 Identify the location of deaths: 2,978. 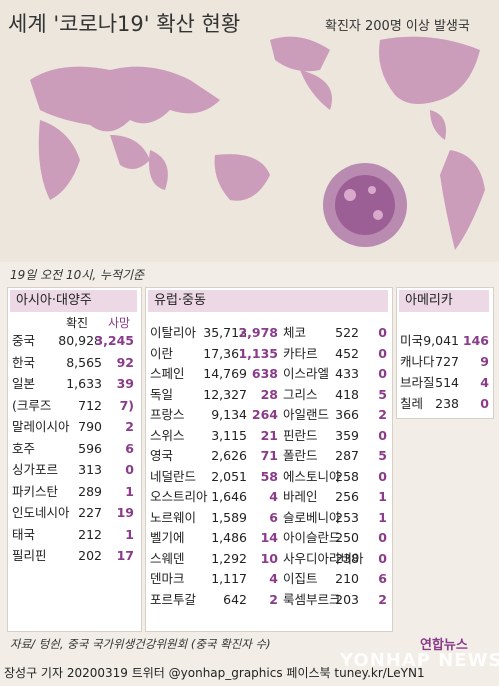
(258, 332).